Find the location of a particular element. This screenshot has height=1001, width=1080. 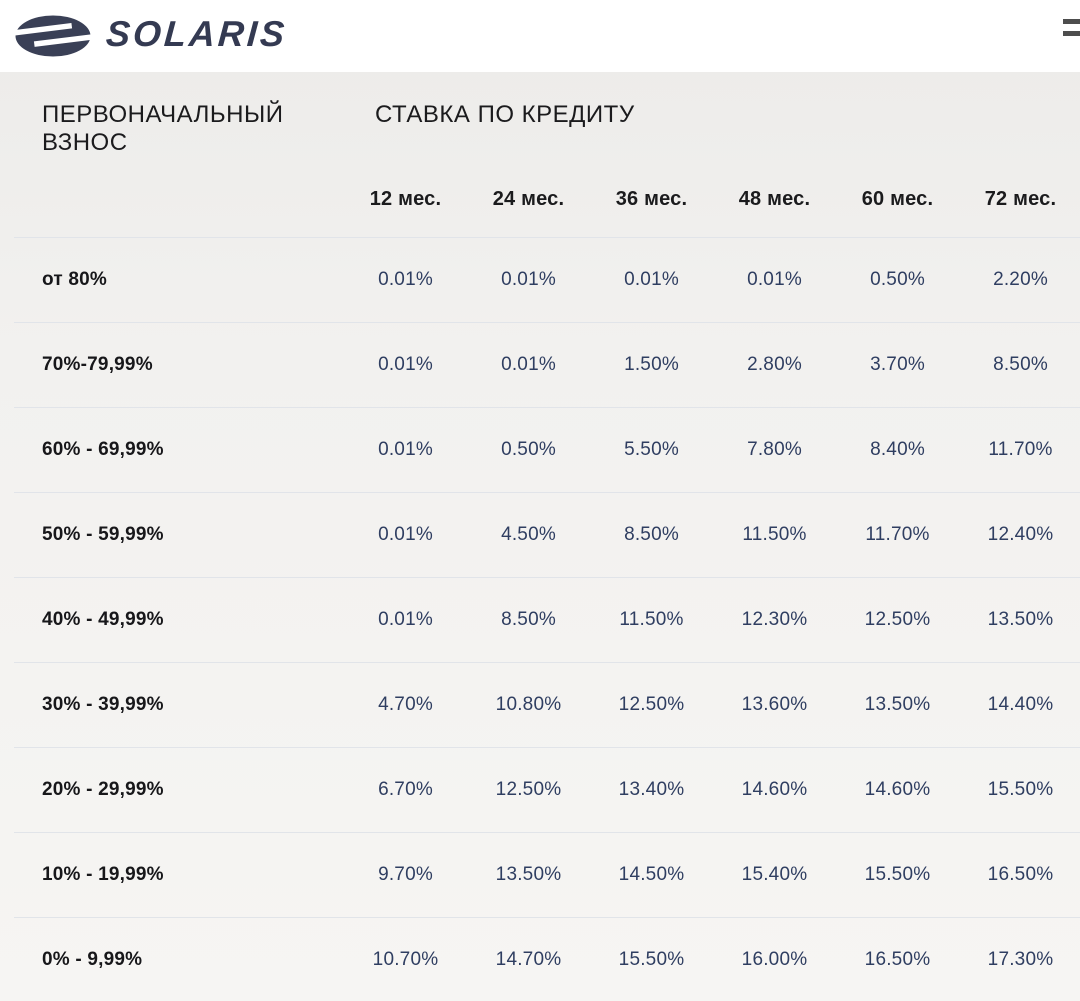

solaris-wordmark: SOLARIS is located at coordinates (196, 33).